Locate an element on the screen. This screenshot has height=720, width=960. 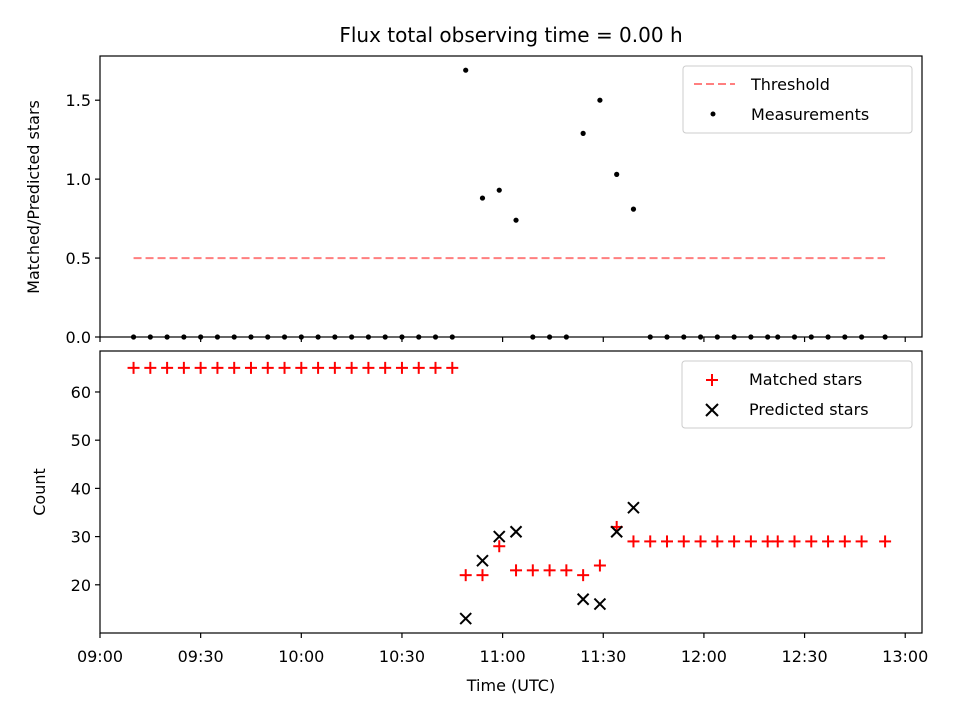
x-tick-label: 10:00 is located at coordinates (301, 656).